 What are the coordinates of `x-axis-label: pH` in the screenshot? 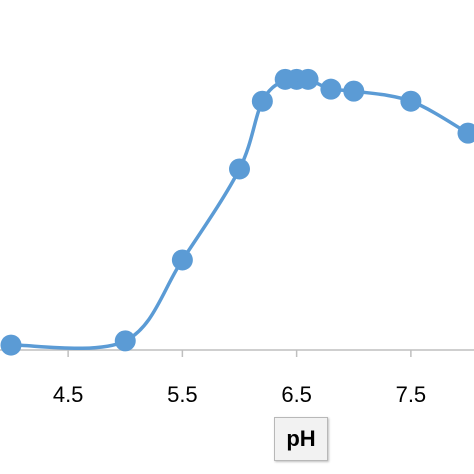 It's located at (301, 438).